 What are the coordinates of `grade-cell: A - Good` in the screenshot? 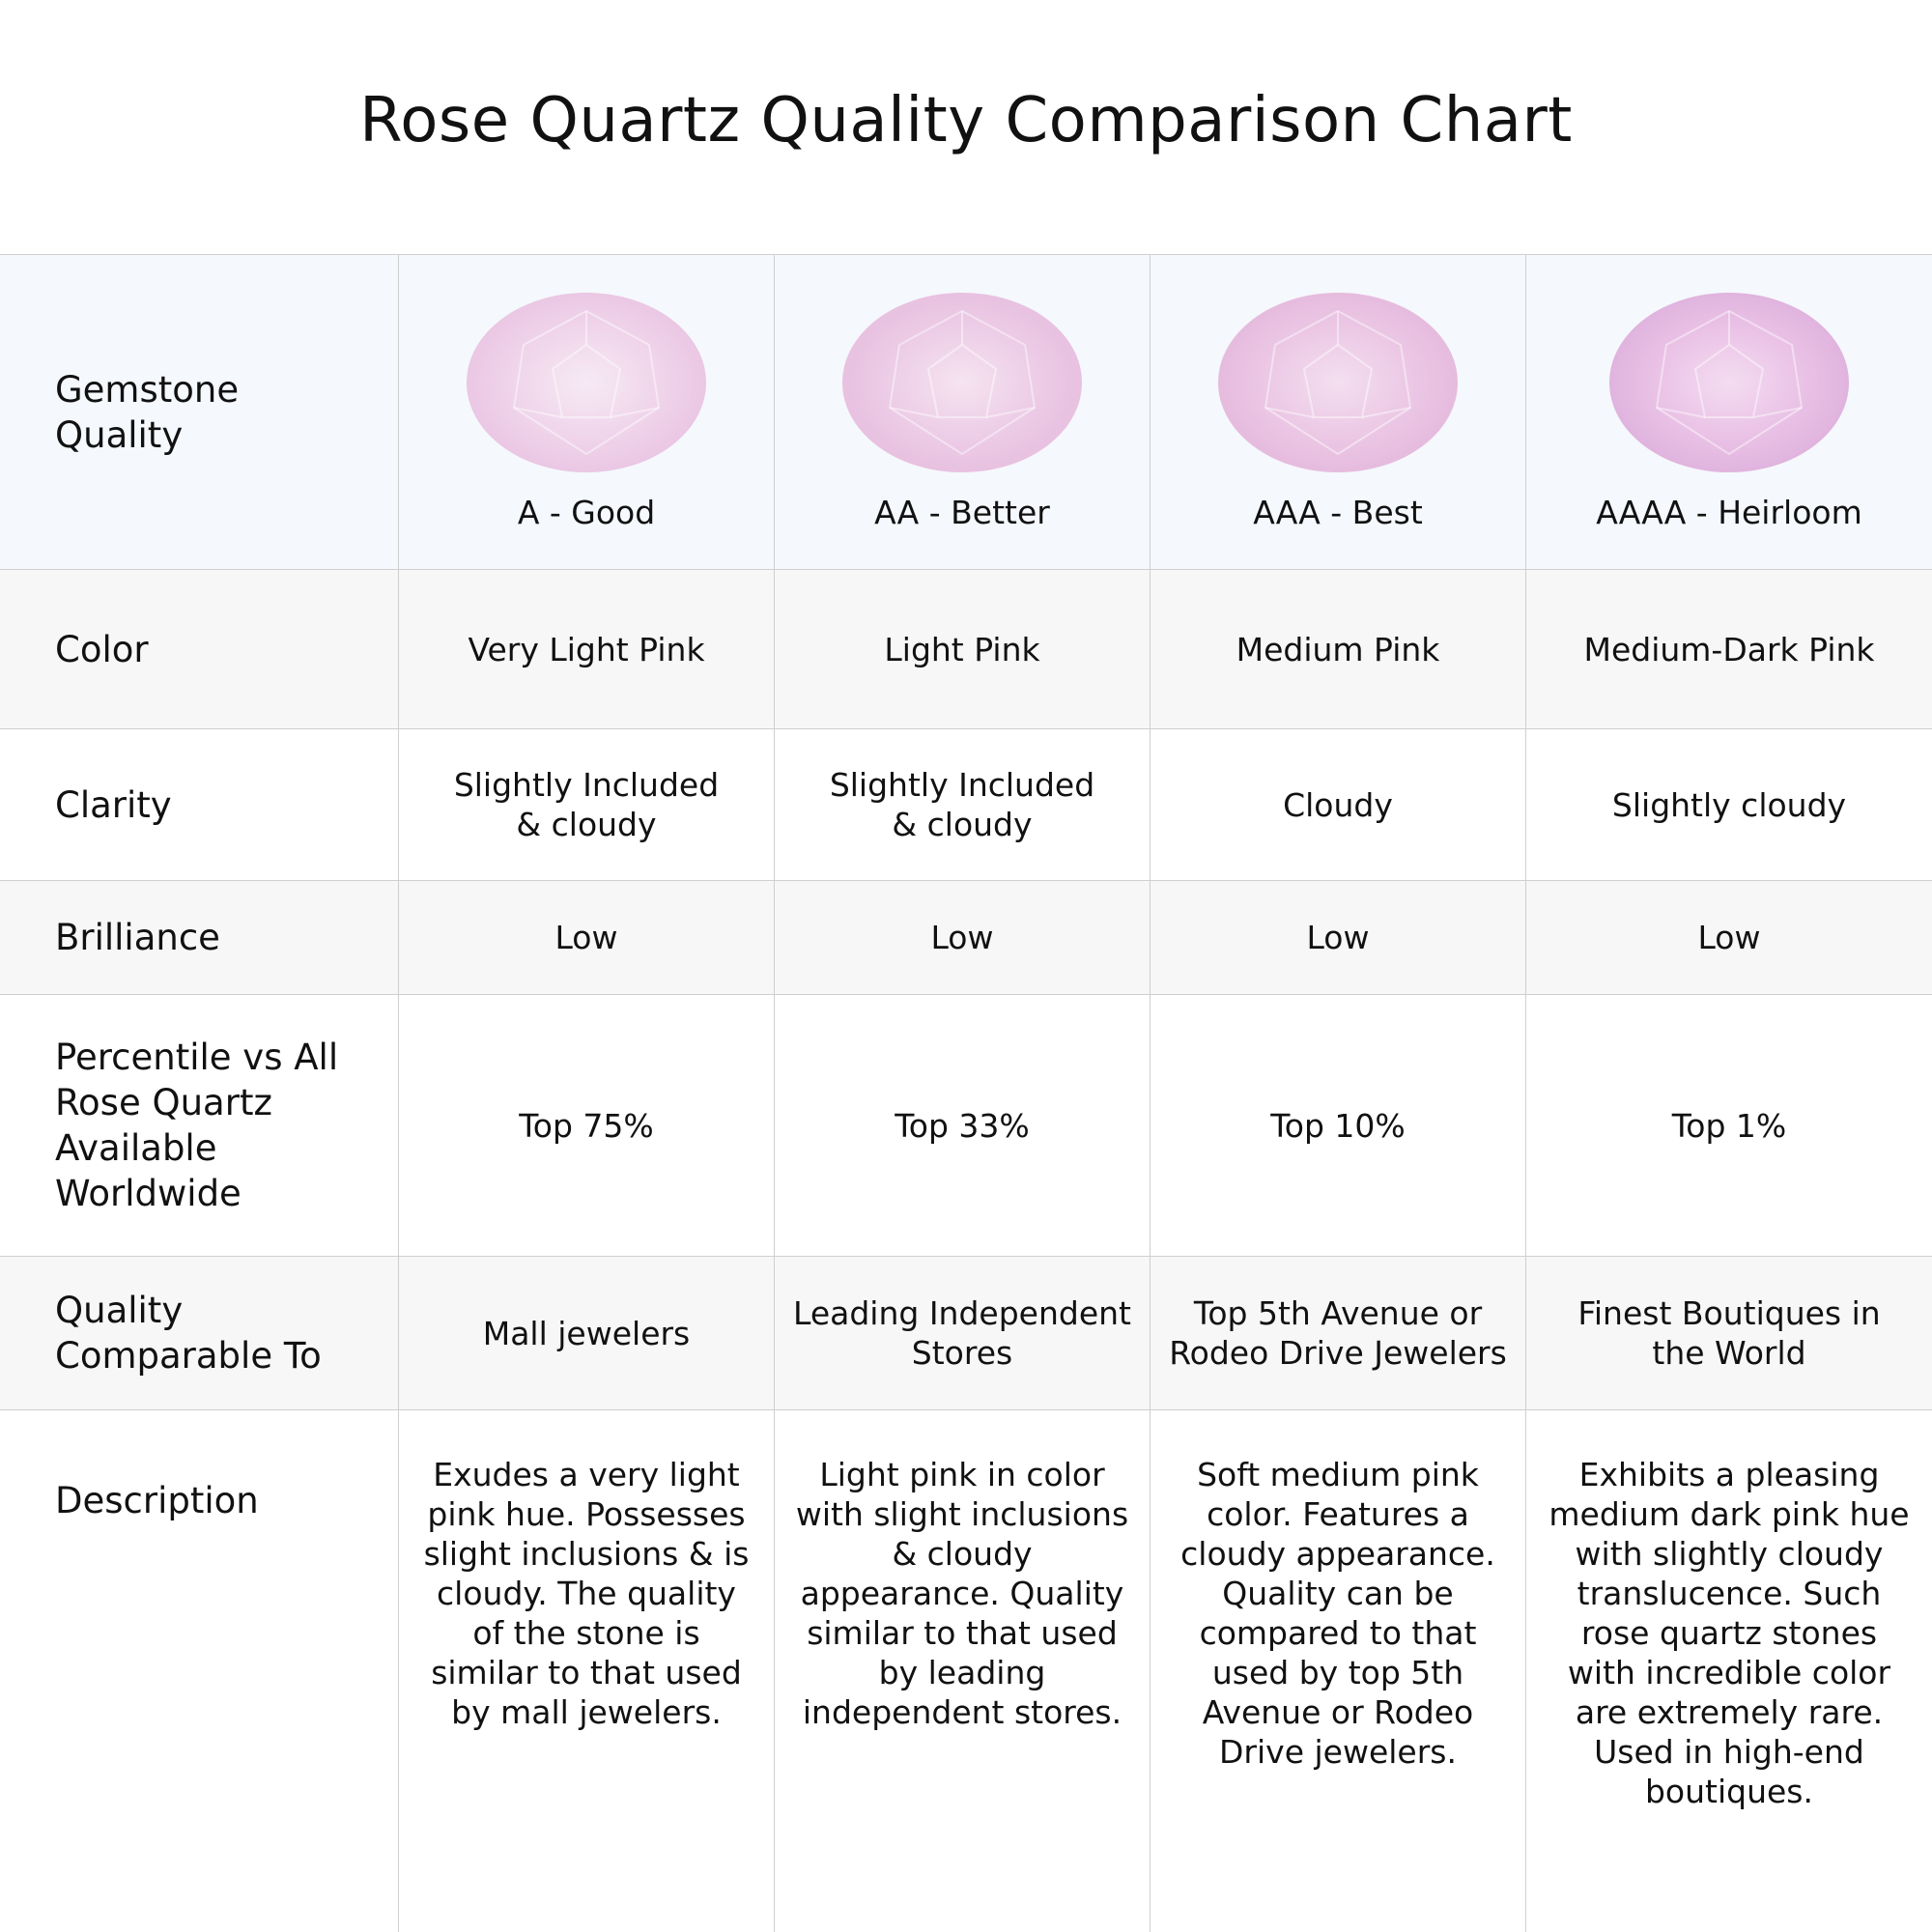 It's located at (586, 411).